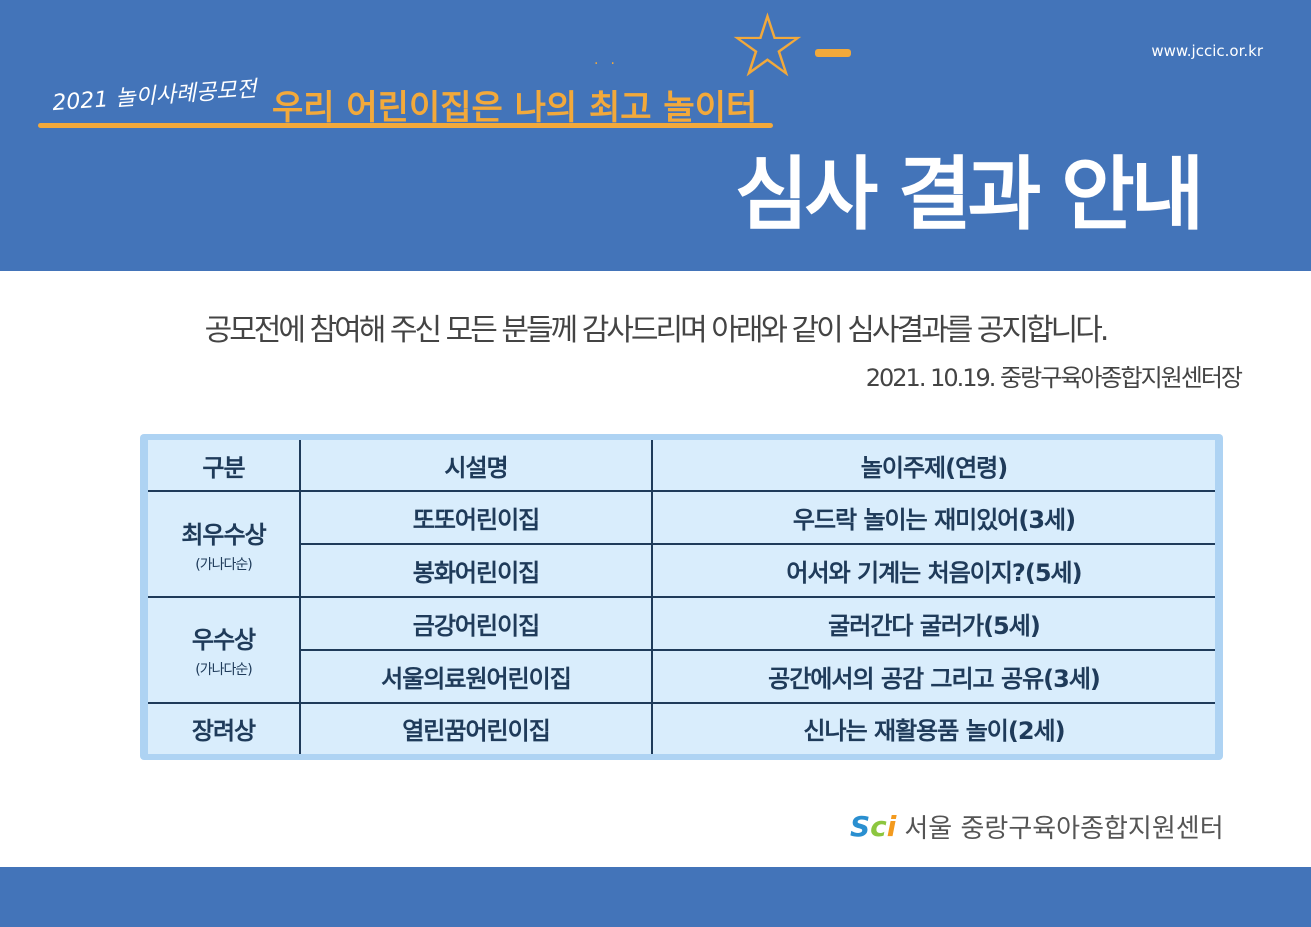 This screenshot has width=1311, height=927. I want to click on facility-cell: 또또어린이집, so click(476, 518).